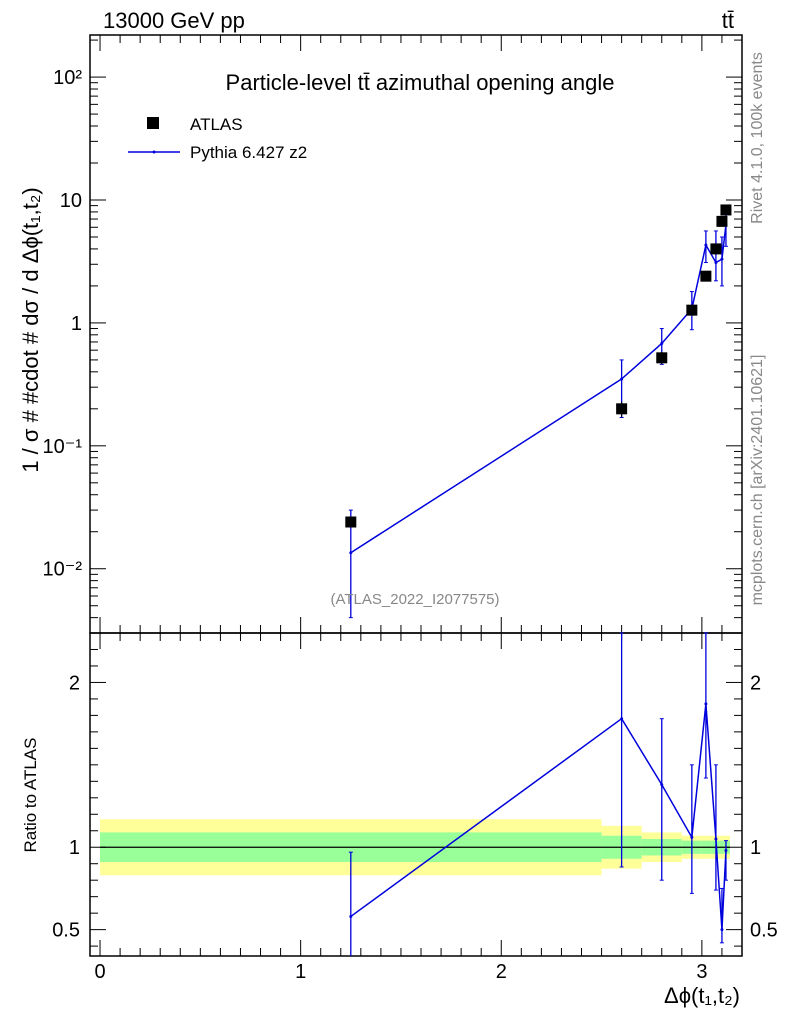  What do you see at coordinates (153, 123) in the screenshot?
I see `legend-atlas-marker` at bounding box center [153, 123].